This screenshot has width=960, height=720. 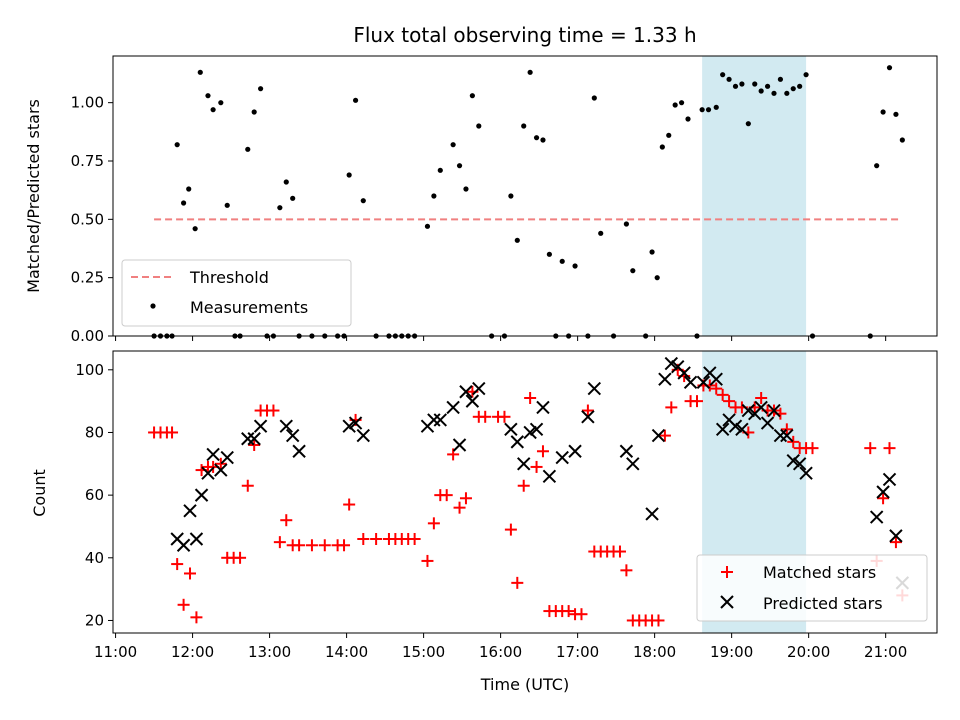 I want to click on x-tick-label: 19:00, so click(x=731, y=652).